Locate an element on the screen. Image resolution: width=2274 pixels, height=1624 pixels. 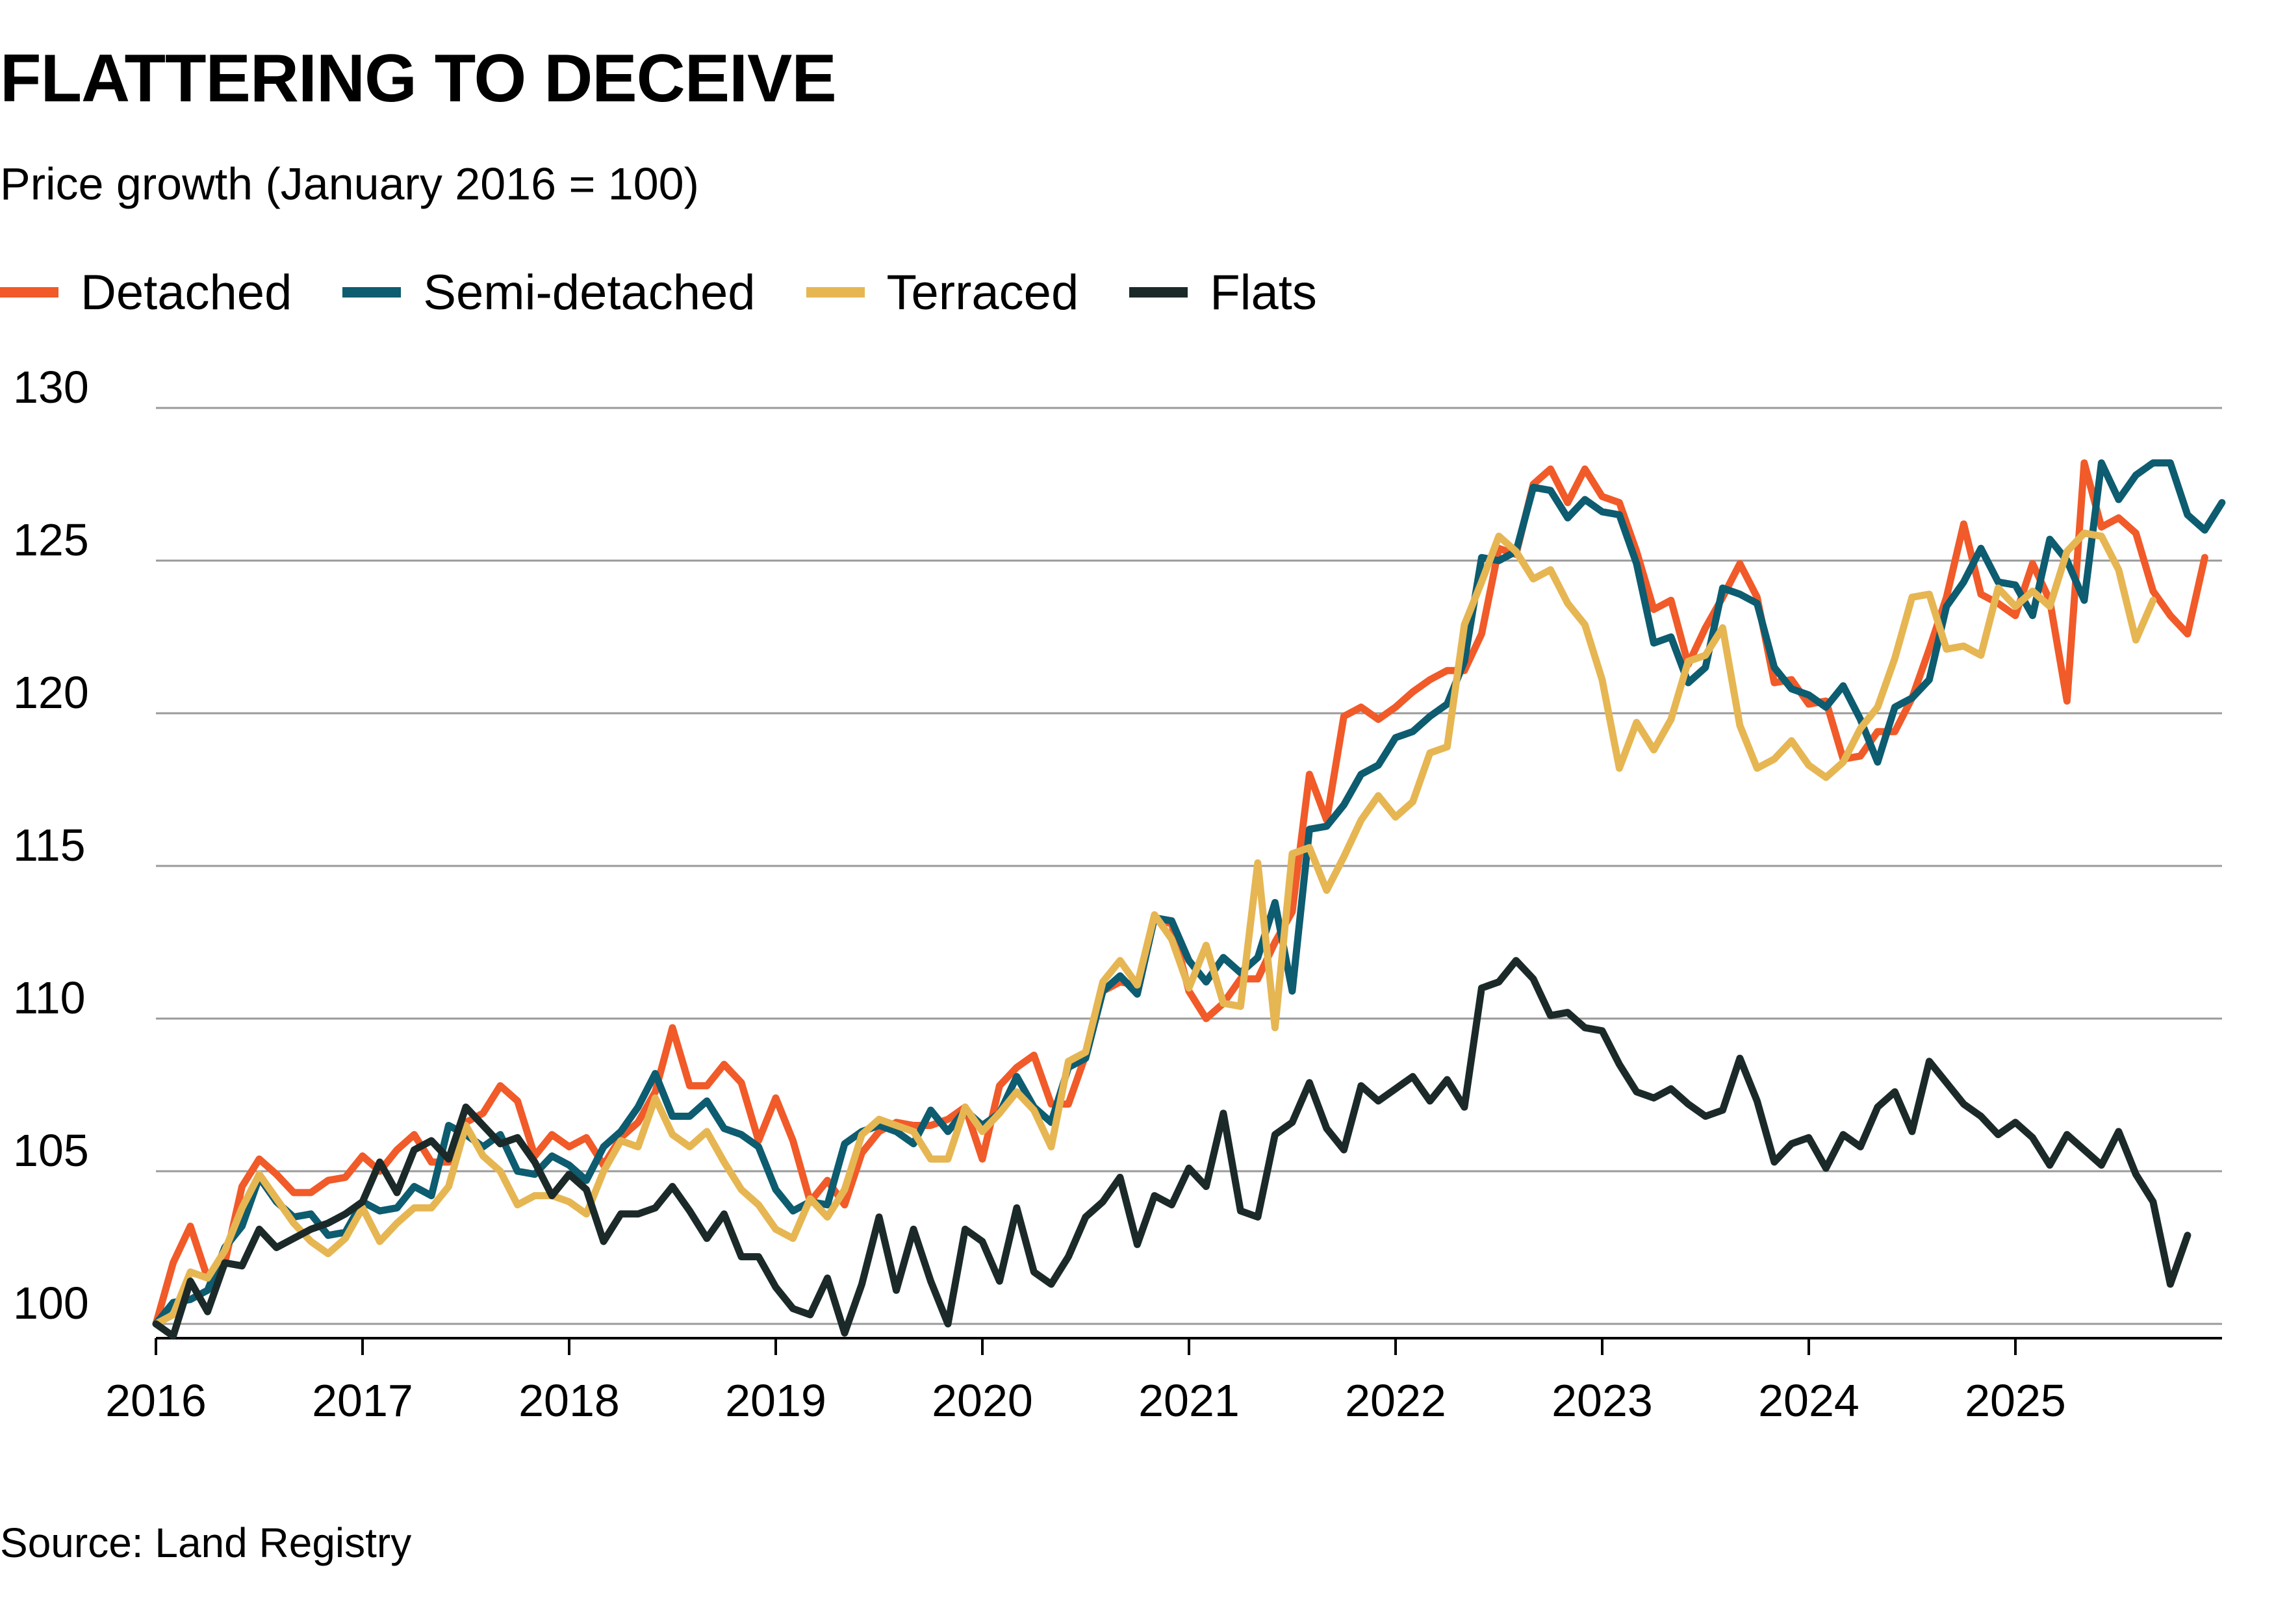
legend-item-terraced: Terraced is located at coordinates (942, 292).